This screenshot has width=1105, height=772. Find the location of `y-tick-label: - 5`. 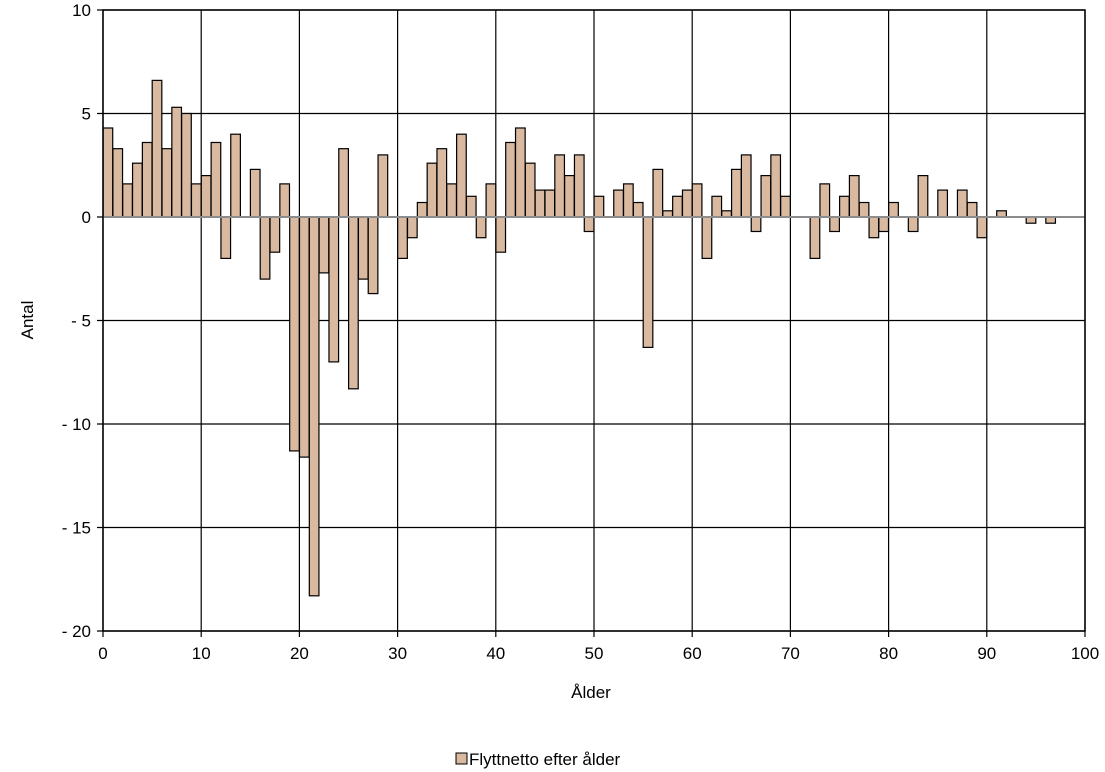

y-tick-label: - 5 is located at coordinates (81, 321).